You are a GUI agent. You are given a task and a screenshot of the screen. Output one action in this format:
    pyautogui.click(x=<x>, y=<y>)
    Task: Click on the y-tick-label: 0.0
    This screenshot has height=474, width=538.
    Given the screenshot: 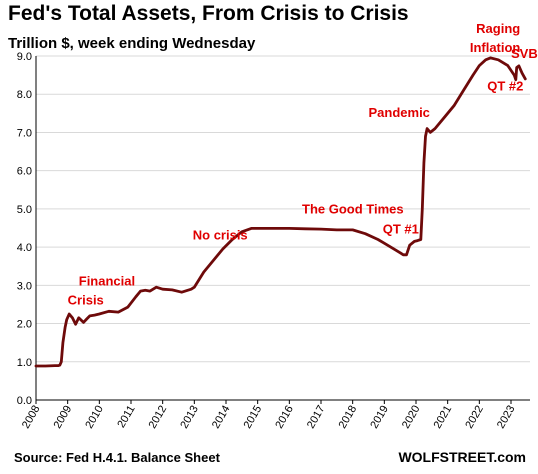 What is the action you would take?
    pyautogui.click(x=24, y=401)
    